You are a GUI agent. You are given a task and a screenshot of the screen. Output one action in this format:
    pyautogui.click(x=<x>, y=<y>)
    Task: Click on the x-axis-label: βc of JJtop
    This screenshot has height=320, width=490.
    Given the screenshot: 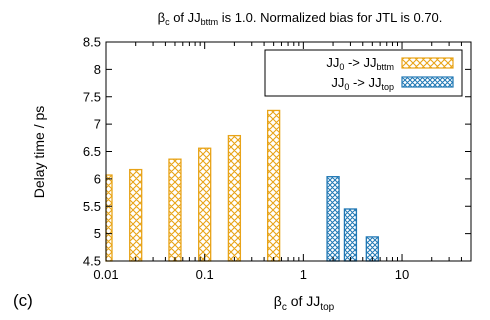 What is the action you would take?
    pyautogui.click(x=304, y=303)
    